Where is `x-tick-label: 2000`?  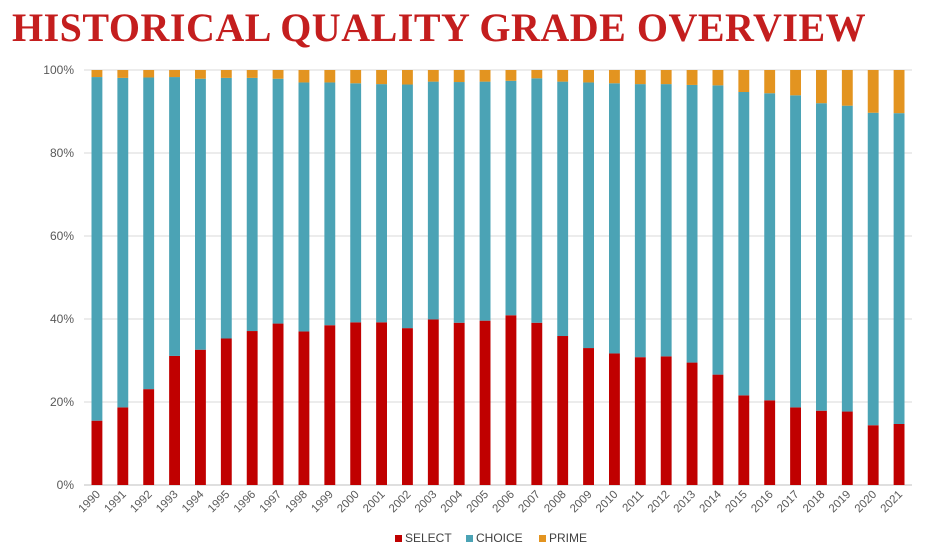
x-tick-label: 2000 is located at coordinates (348, 502).